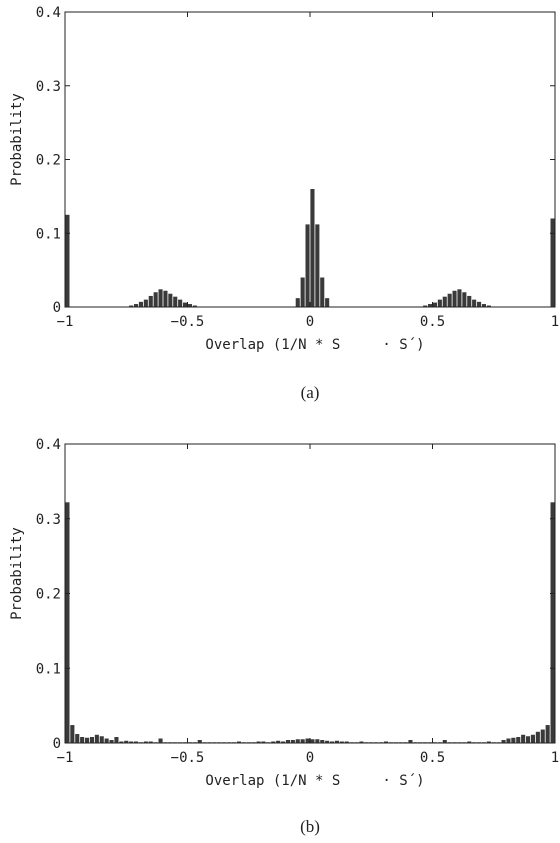  I want to click on y-tick-label: 0.1, so click(48, 669).